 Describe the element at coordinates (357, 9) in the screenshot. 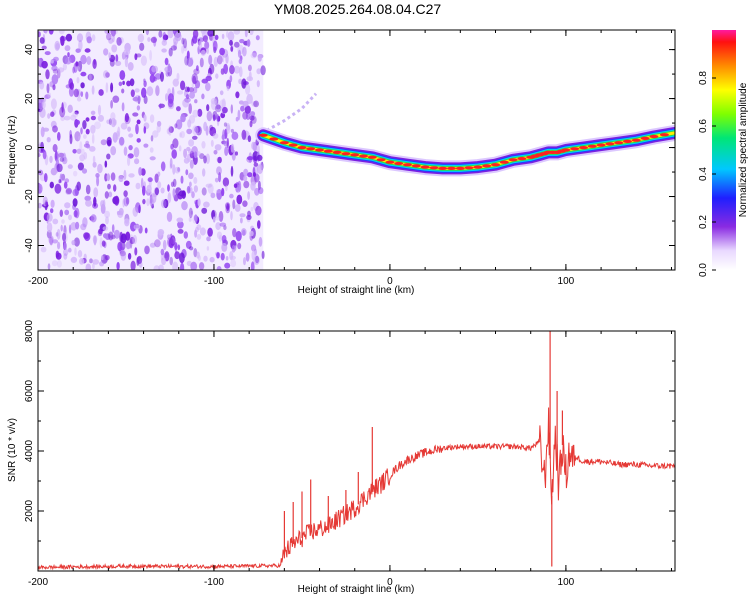

I see `page-title: YM08.2025.264.08.04.C27` at that location.